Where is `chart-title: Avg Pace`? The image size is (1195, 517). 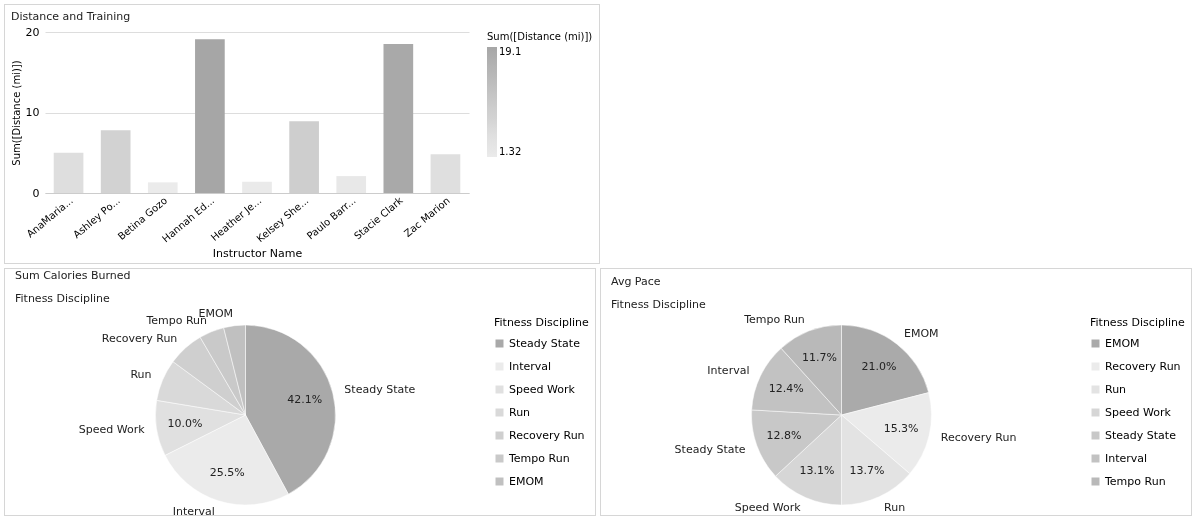 chart-title: Avg Pace is located at coordinates (636, 281).